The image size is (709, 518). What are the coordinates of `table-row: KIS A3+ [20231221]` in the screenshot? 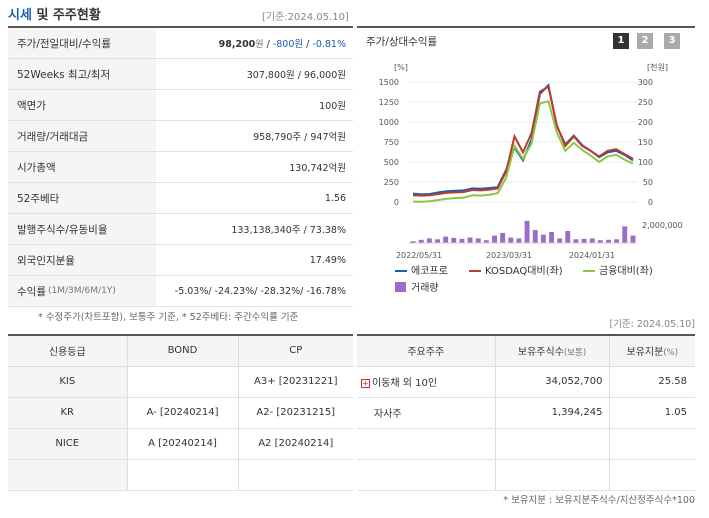 It's located at (180, 382).